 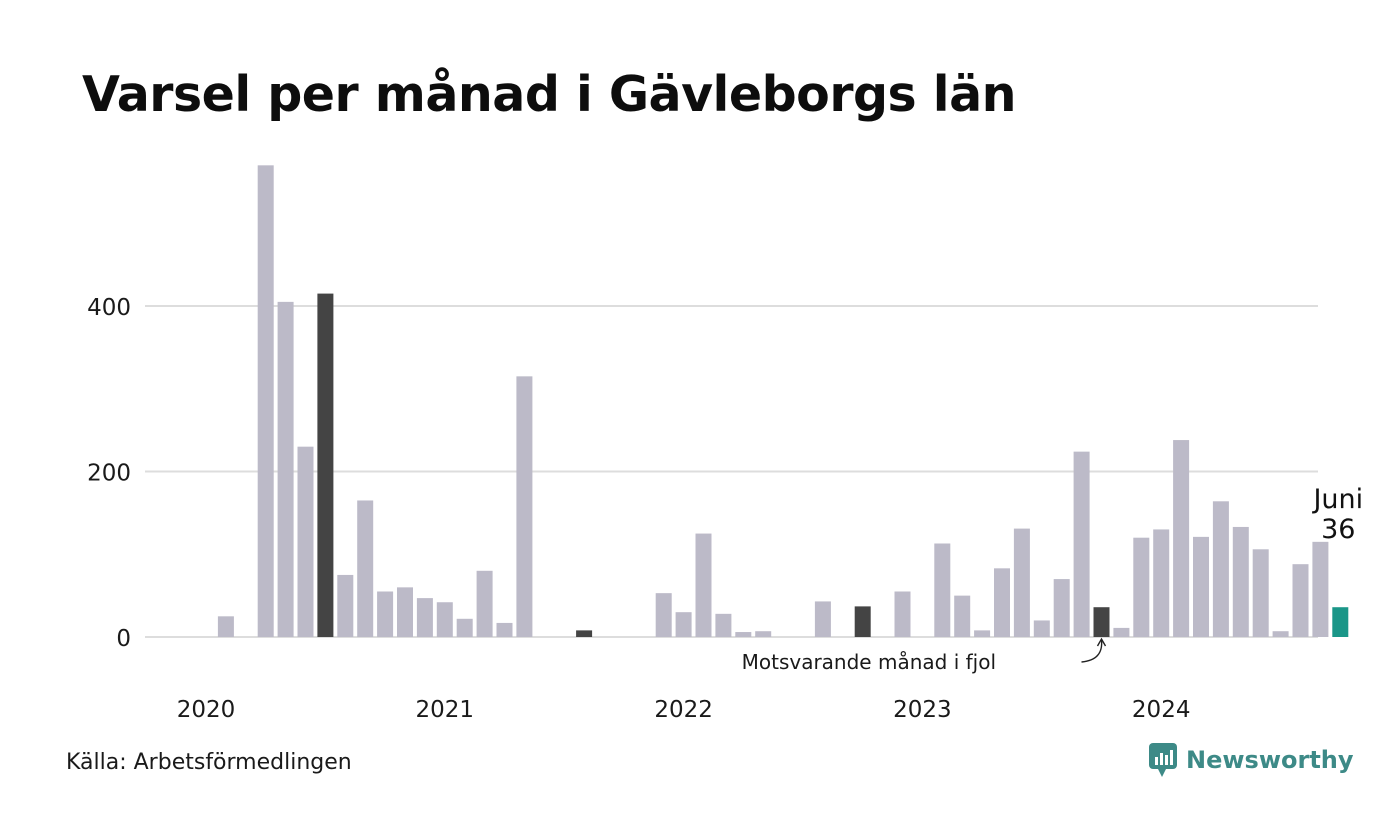 What do you see at coordinates (109, 308) in the screenshot?
I see `y-tick-label: 400` at bounding box center [109, 308].